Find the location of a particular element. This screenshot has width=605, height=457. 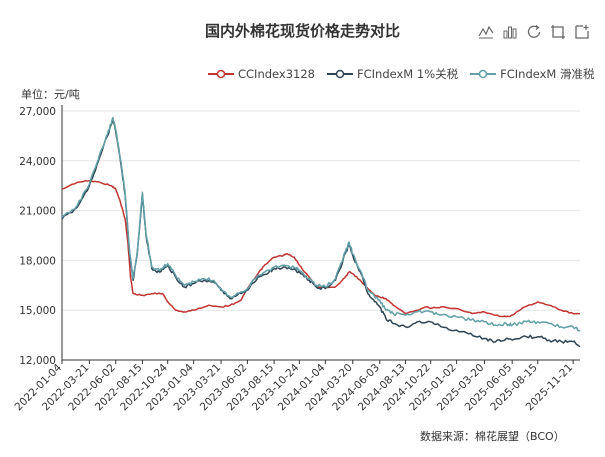

data-source: 数据来源：棉花展望（BCO） is located at coordinates (492, 436).